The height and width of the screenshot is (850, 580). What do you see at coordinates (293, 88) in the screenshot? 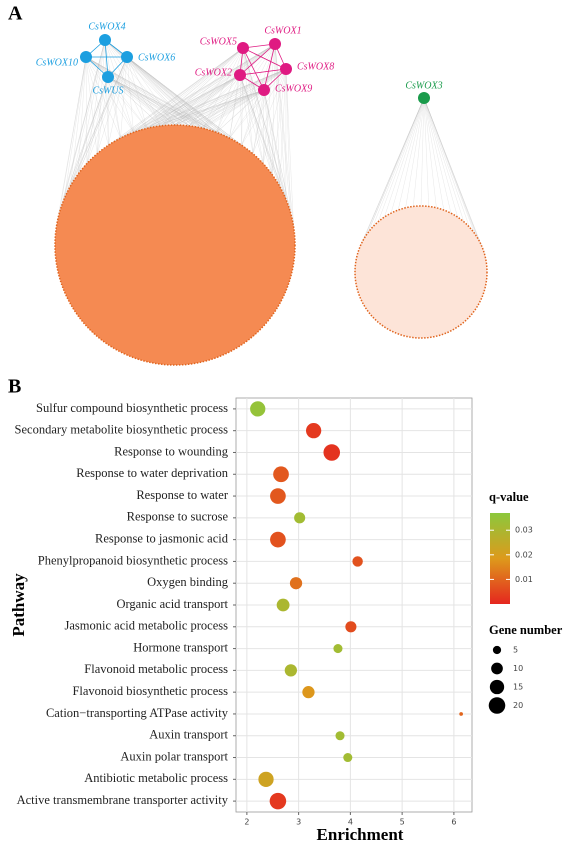
I see `node-label: CsWOX9` at bounding box center [293, 88].